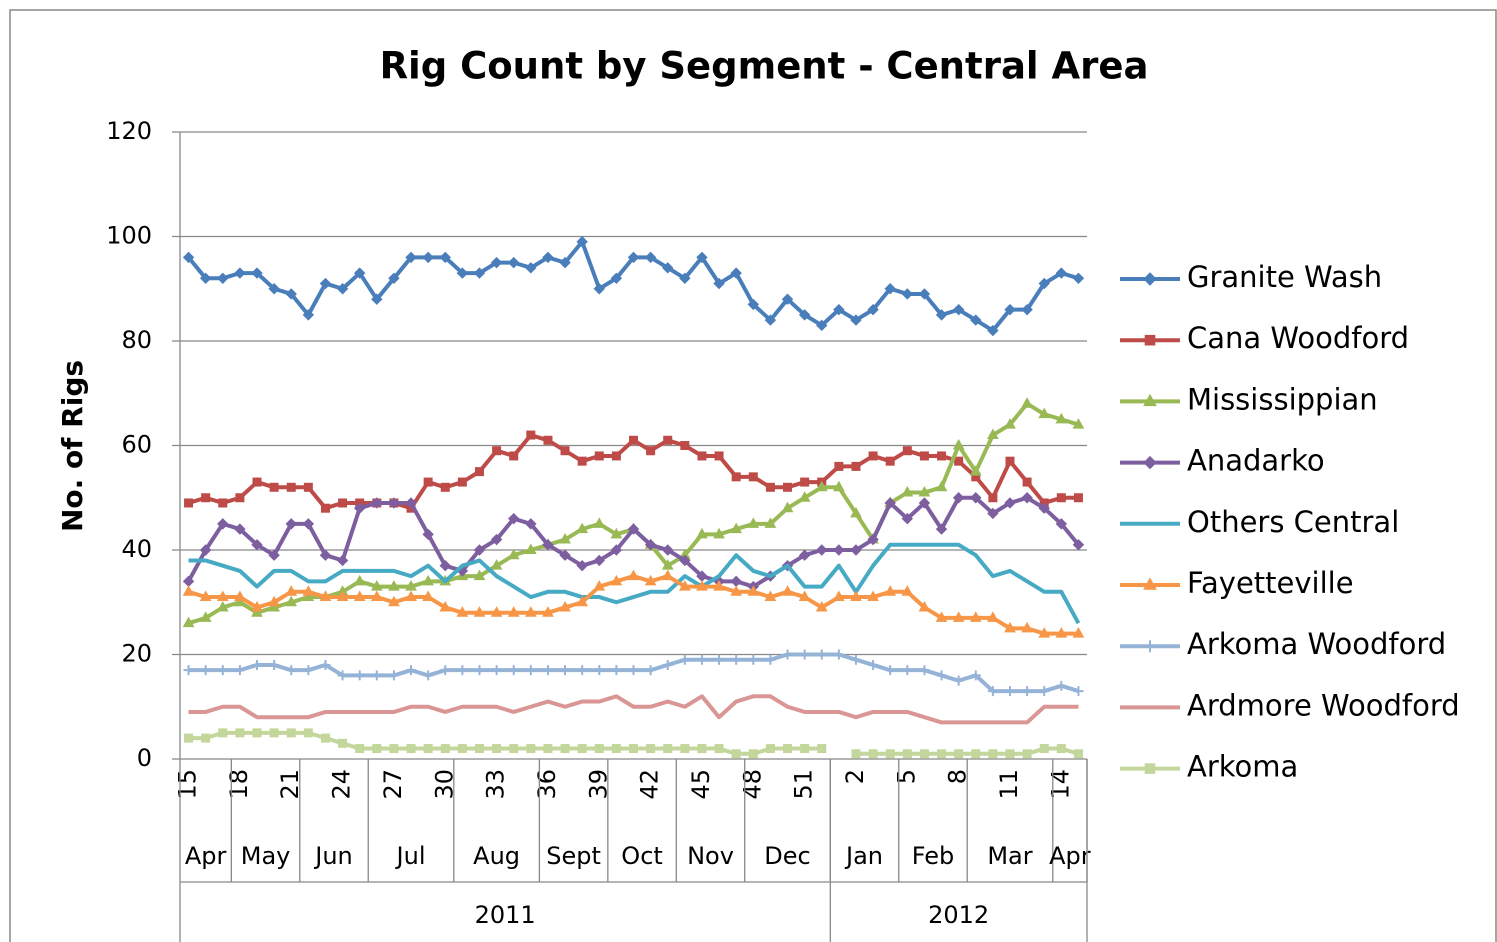  I want to click on legend-label: Fayetteville, so click(1270, 583).